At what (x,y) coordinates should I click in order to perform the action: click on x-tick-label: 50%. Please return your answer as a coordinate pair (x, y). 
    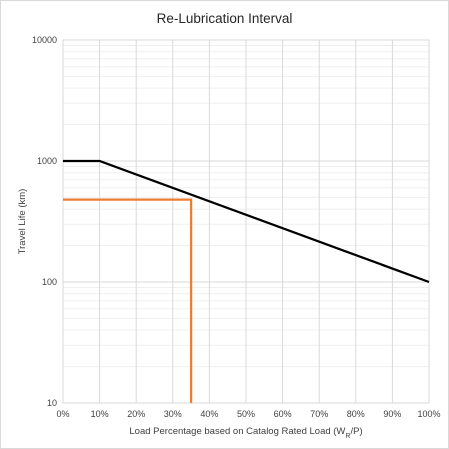
    Looking at the image, I should click on (246, 414).